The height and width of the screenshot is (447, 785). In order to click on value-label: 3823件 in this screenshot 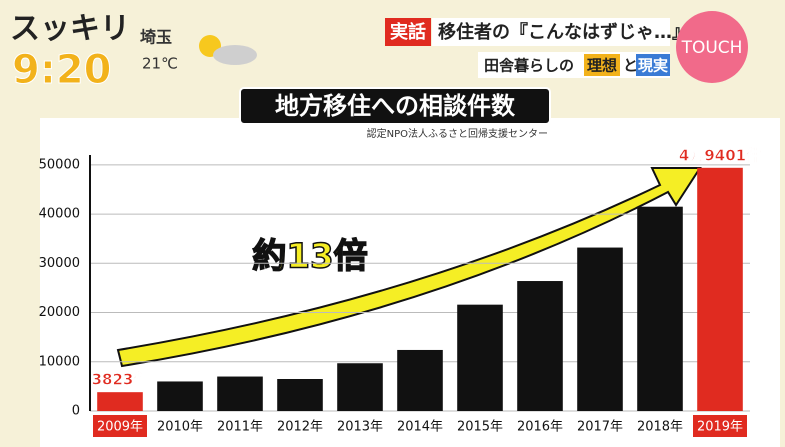, I will do `click(120, 380)`.